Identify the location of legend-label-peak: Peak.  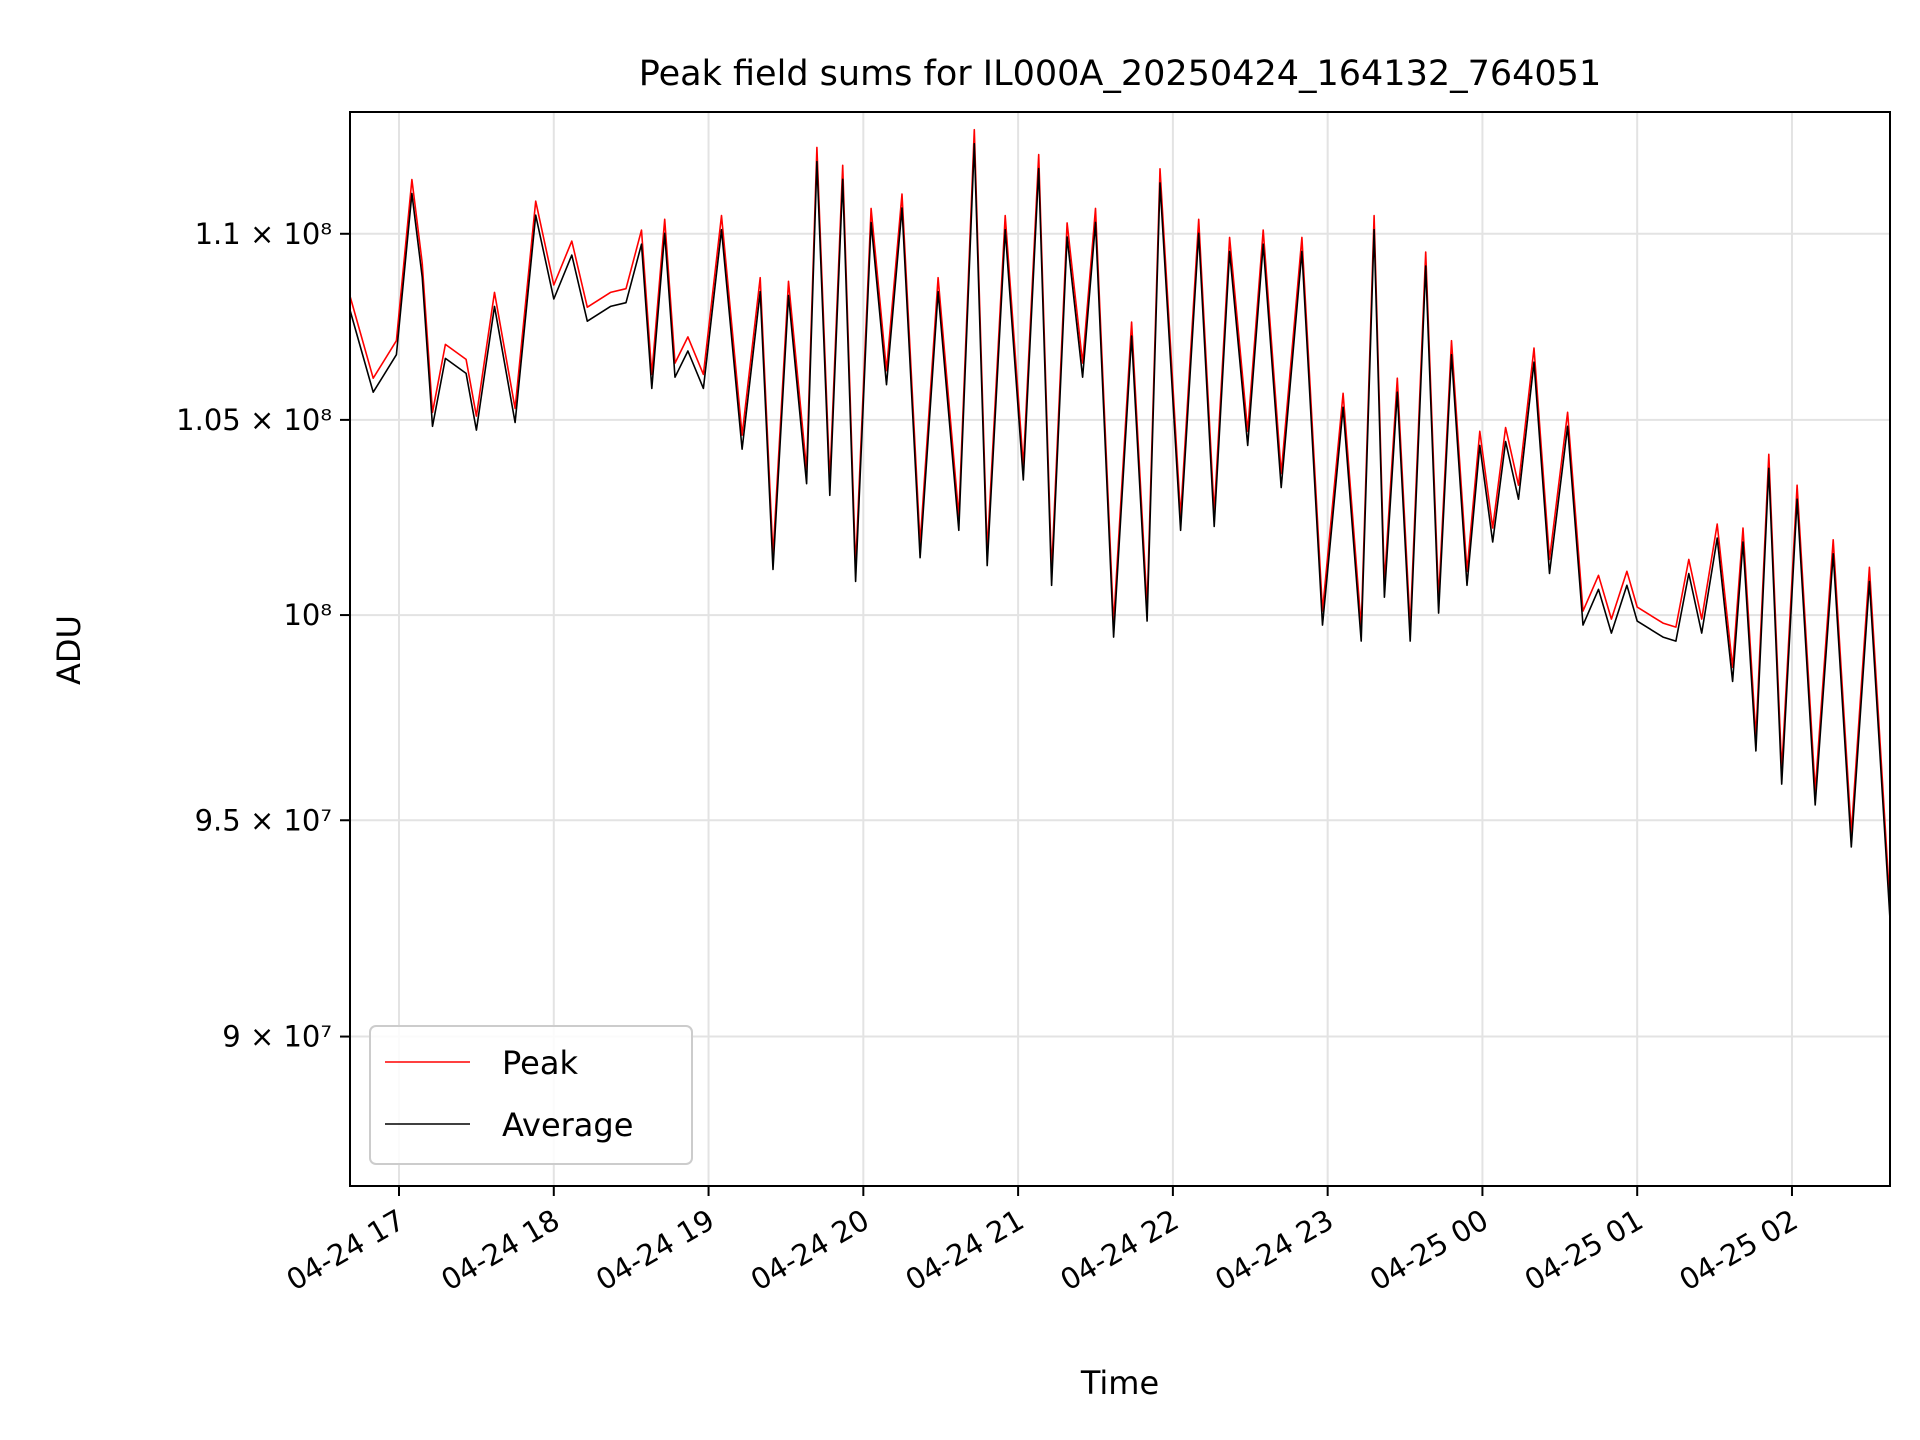
(540, 1063).